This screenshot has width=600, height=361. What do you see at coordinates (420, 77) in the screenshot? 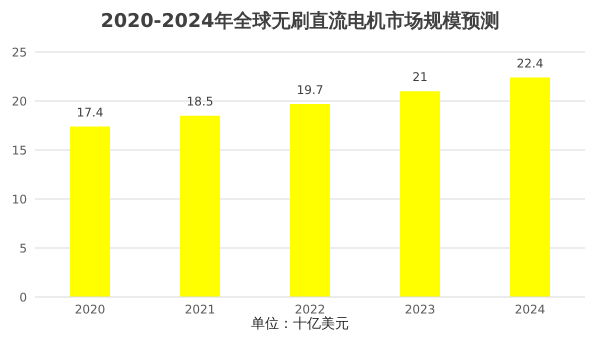
I see `data-label: 21` at bounding box center [420, 77].